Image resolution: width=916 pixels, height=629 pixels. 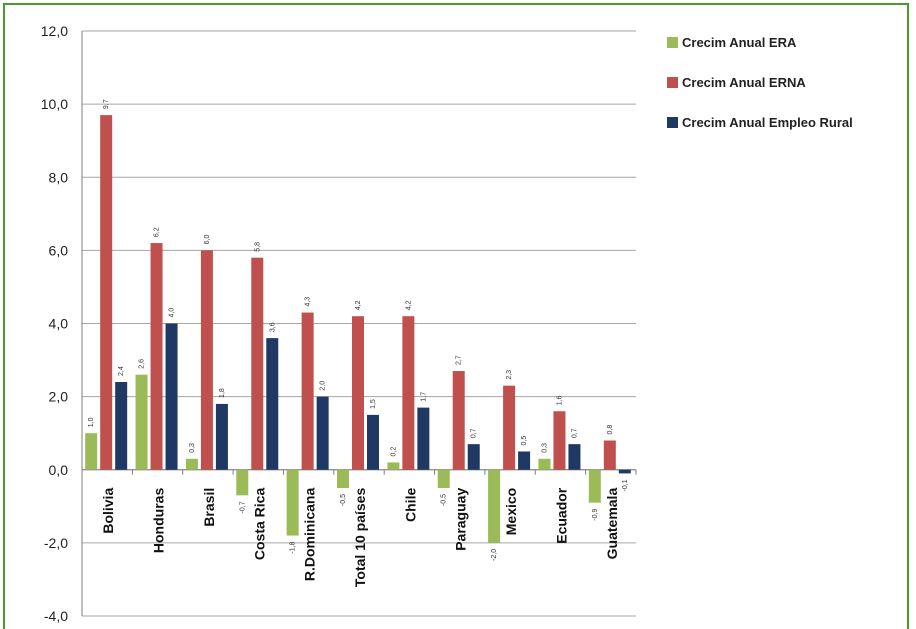 What do you see at coordinates (494, 555) in the screenshot?
I see `data-label: -2,0` at bounding box center [494, 555].